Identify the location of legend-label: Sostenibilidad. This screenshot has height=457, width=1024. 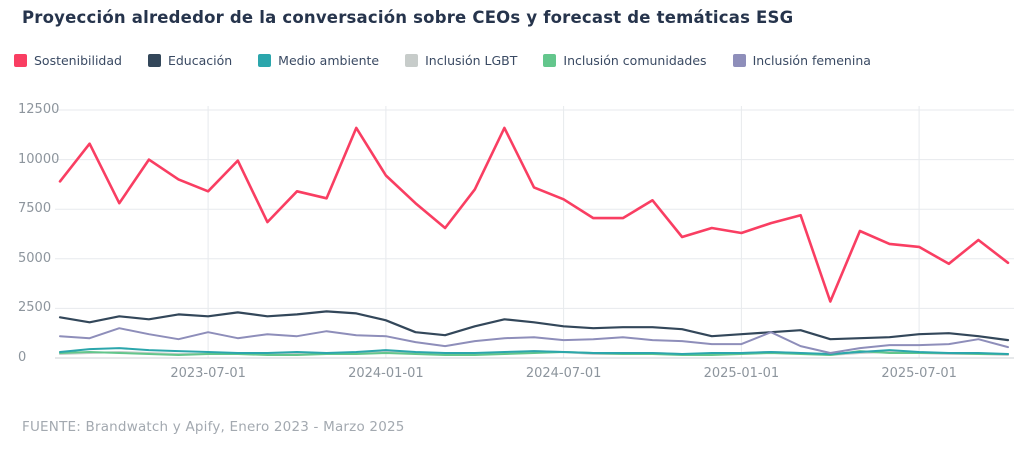
(78, 60).